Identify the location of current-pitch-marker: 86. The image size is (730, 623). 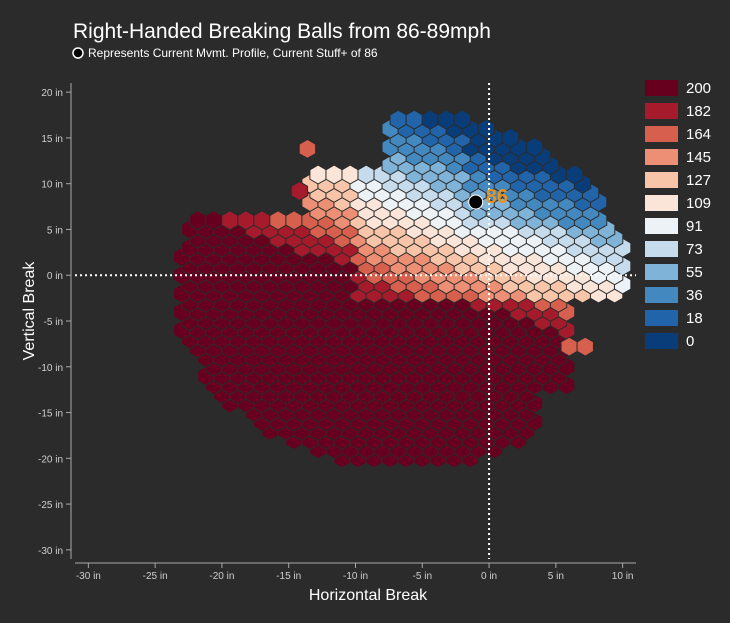
(488, 198).